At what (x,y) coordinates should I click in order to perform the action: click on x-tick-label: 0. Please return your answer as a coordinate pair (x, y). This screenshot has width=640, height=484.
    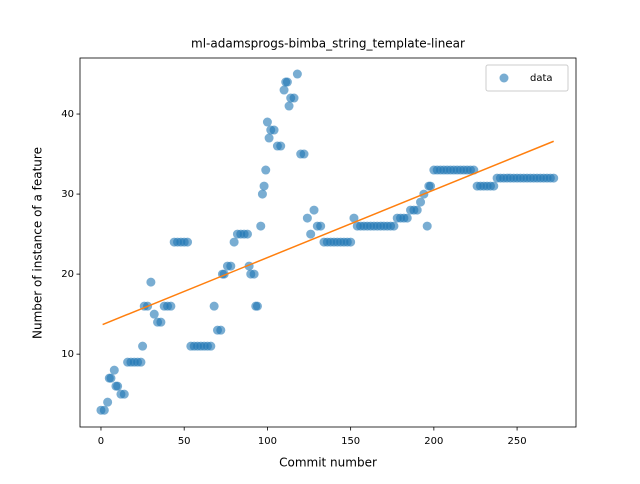
    Looking at the image, I should click on (101, 441).